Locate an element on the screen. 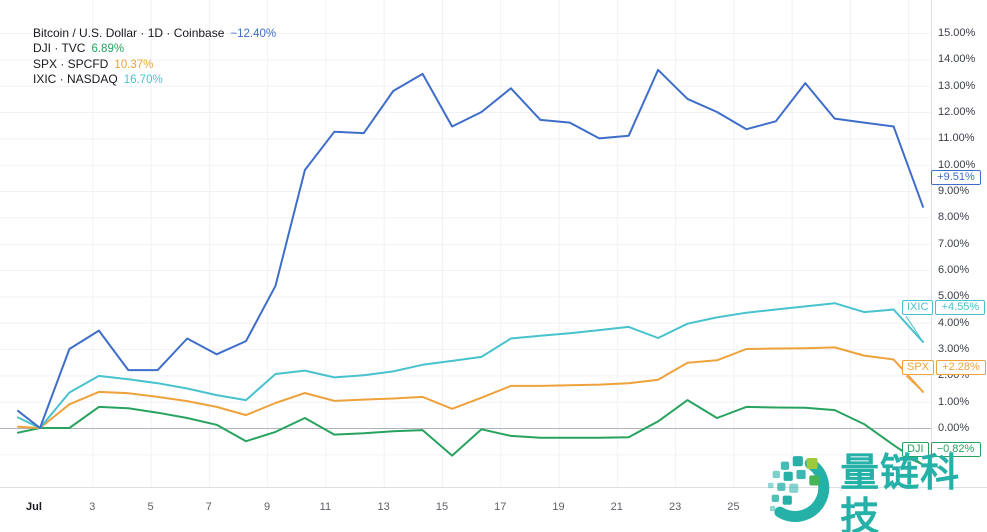  series-tag-spx: SPX is located at coordinates (918, 367).